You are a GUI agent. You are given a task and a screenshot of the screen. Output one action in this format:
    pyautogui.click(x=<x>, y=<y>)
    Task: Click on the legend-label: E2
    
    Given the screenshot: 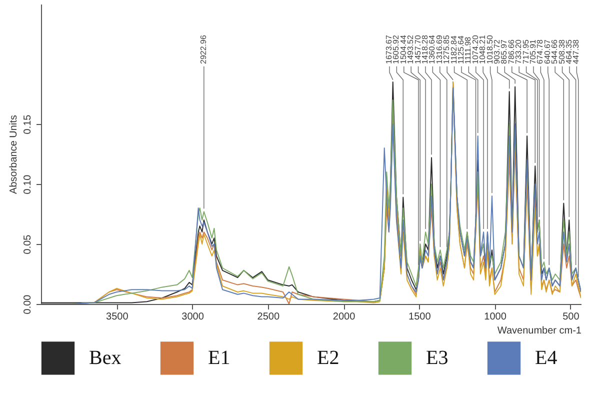 What is the action you would take?
    pyautogui.click(x=328, y=358)
    